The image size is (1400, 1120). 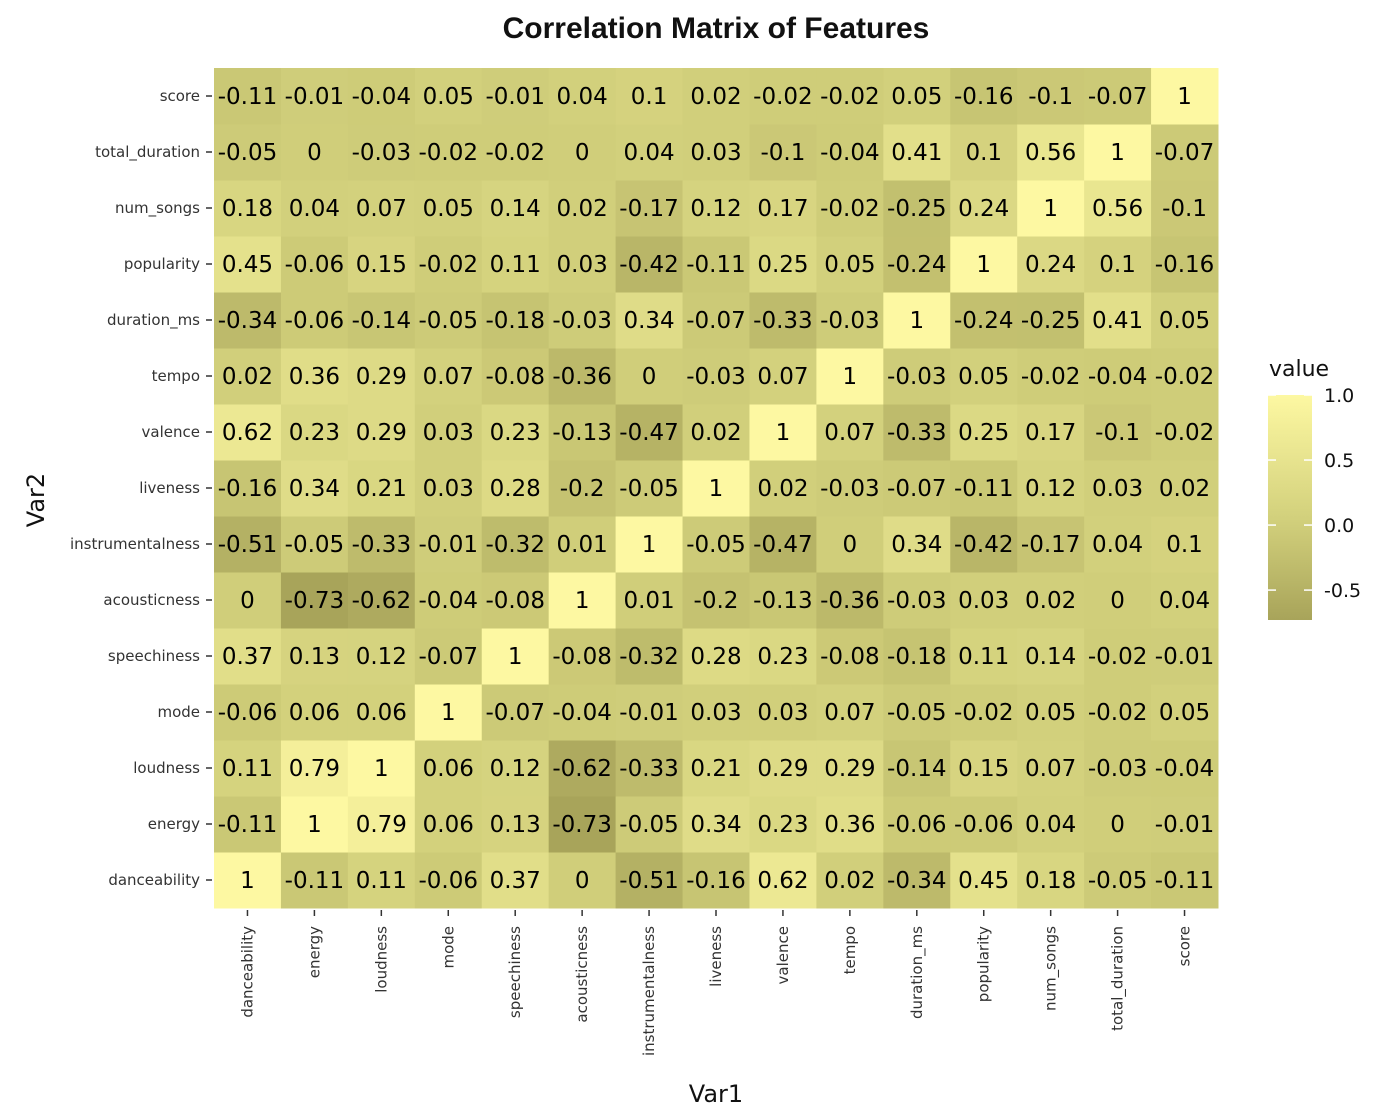 What do you see at coordinates (849, 825) in the screenshot?
I see `cell-value-label: 0.36` at bounding box center [849, 825].